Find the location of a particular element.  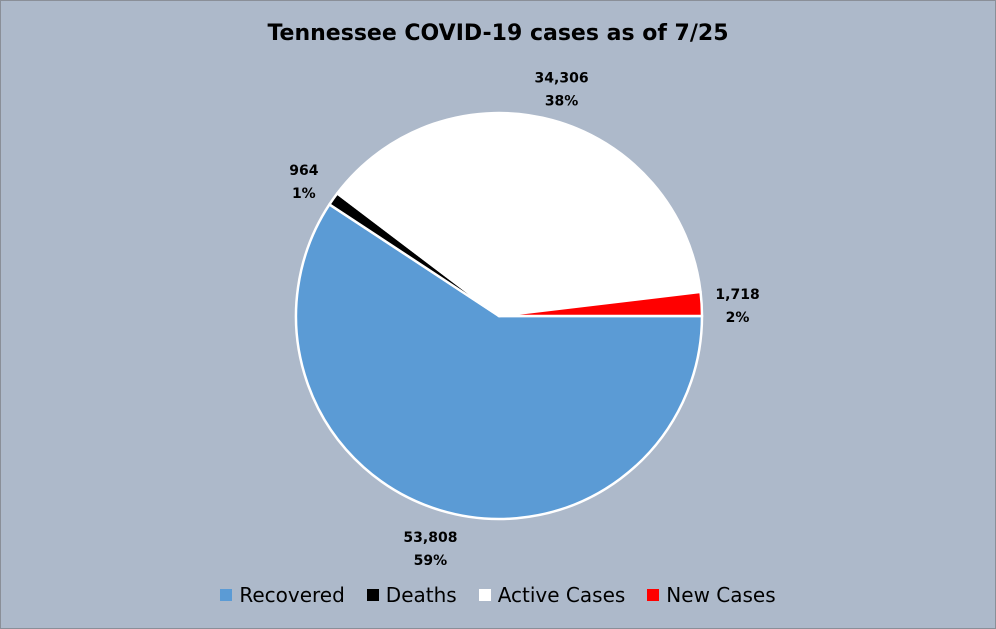

data-label-value-active-cases: 34,306 is located at coordinates (562, 78).